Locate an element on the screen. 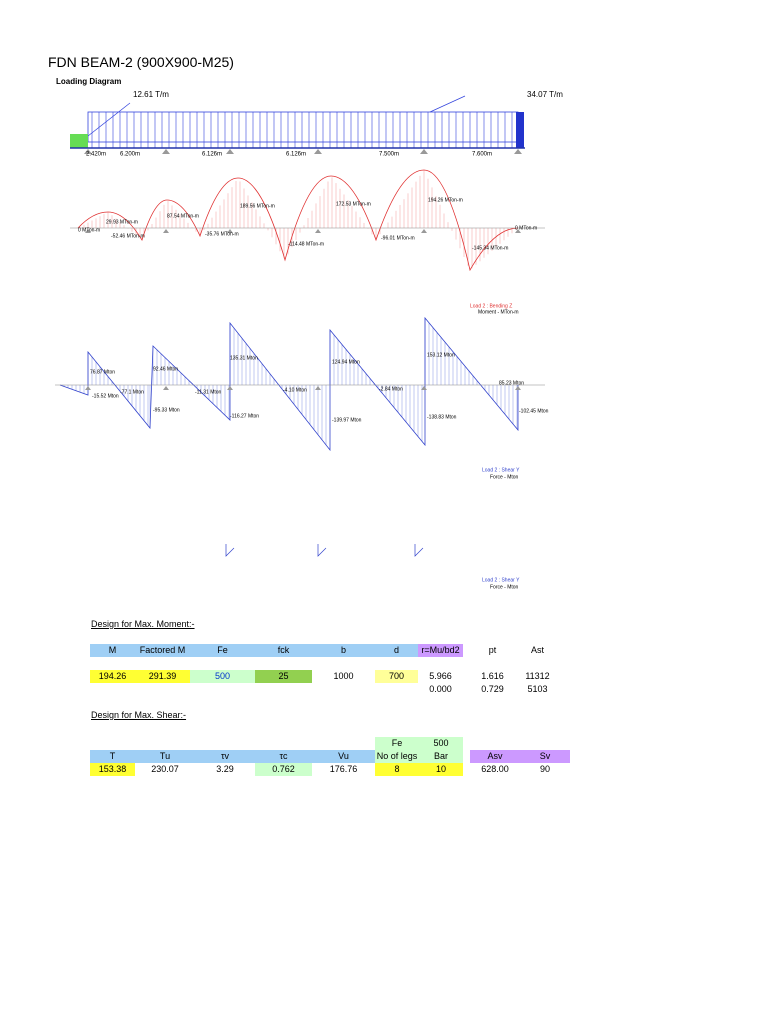  shear-label: -77.1 Mton is located at coordinates (132, 392).